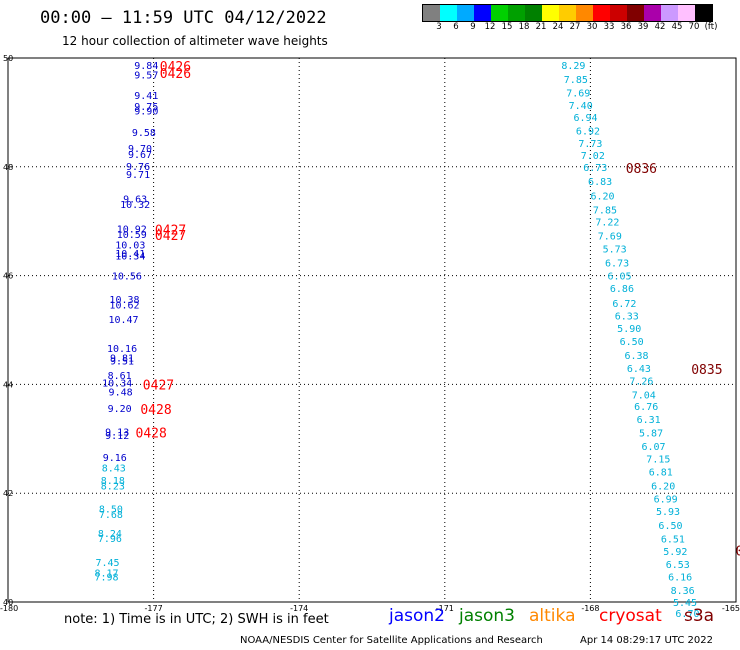 The height and width of the screenshot is (650, 740). I want to click on wave-height-value: 5.92, so click(675, 552).